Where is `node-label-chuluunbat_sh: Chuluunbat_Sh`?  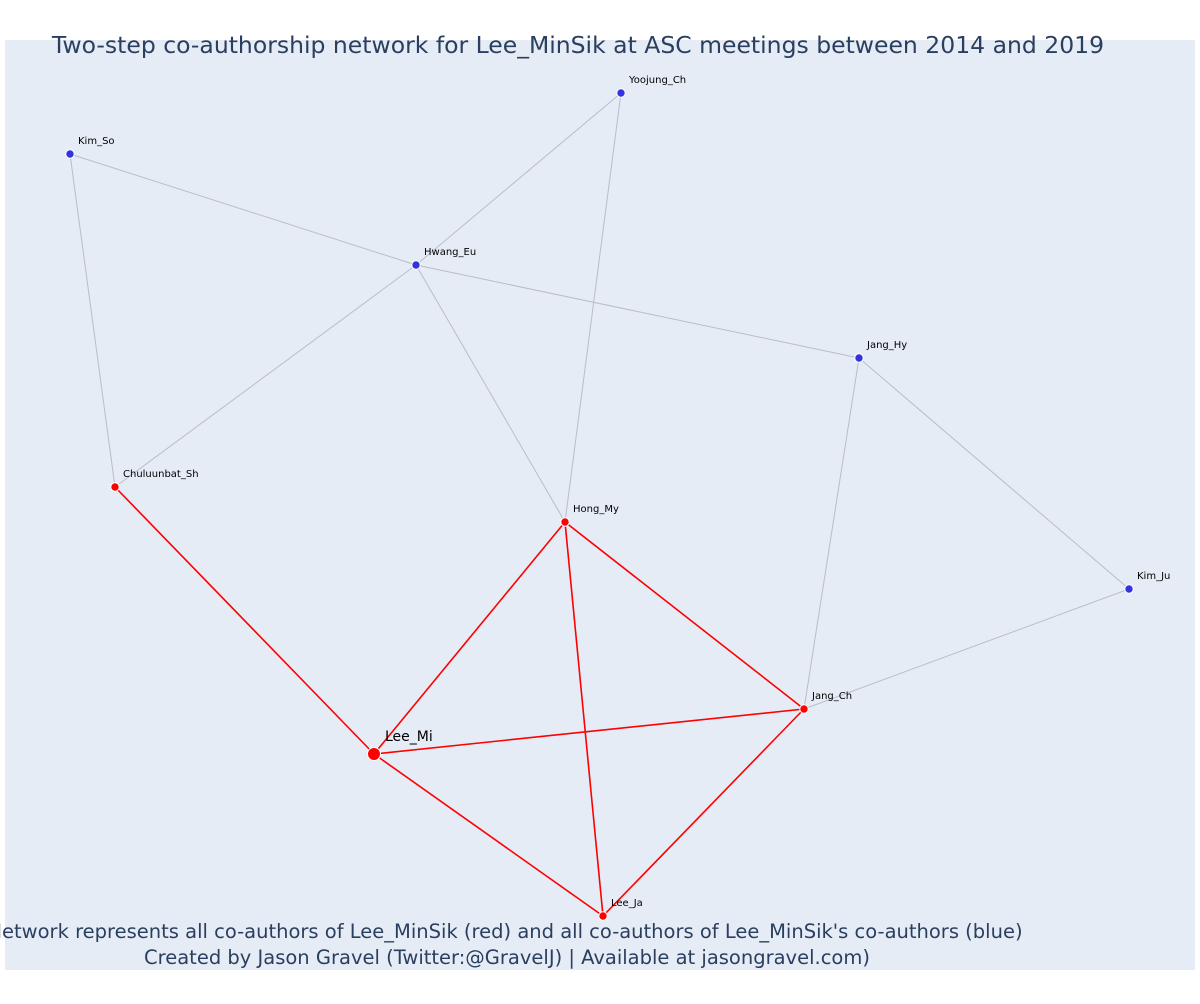 node-label-chuluunbat_sh: Chuluunbat_Sh is located at coordinates (161, 474).